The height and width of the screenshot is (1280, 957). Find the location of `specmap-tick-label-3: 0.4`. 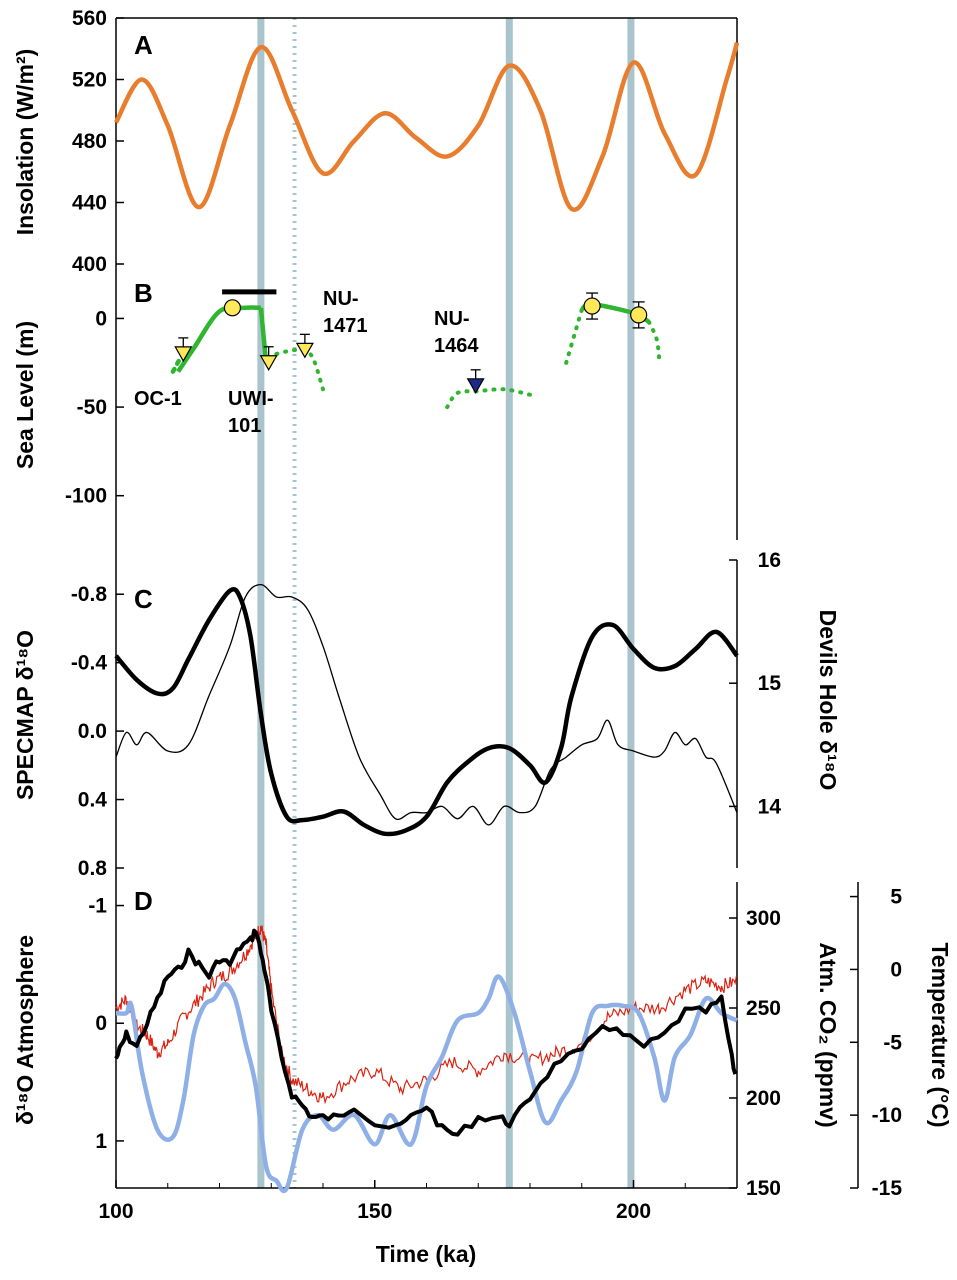

specmap-tick-label-3: 0.4 is located at coordinates (93, 800).